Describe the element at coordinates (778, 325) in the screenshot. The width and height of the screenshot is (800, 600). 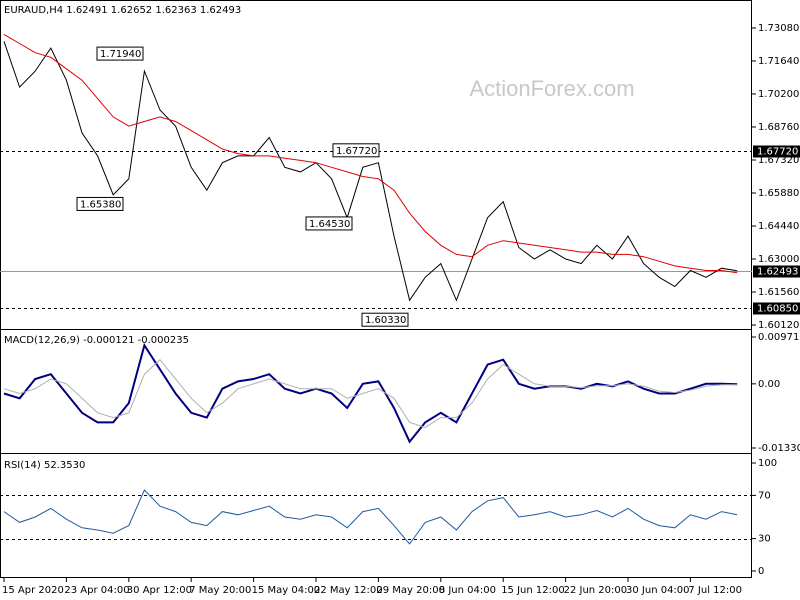
I see `y-tick-label: 1.60120` at that location.